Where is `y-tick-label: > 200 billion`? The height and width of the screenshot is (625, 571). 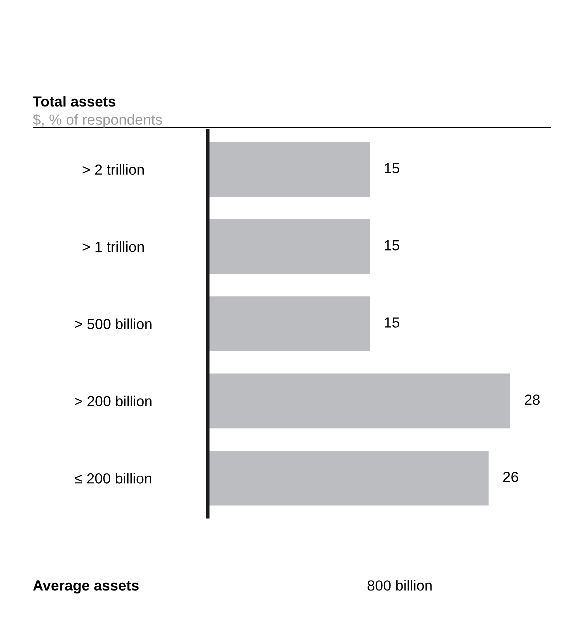
y-tick-label: > 200 billion is located at coordinates (113, 401).